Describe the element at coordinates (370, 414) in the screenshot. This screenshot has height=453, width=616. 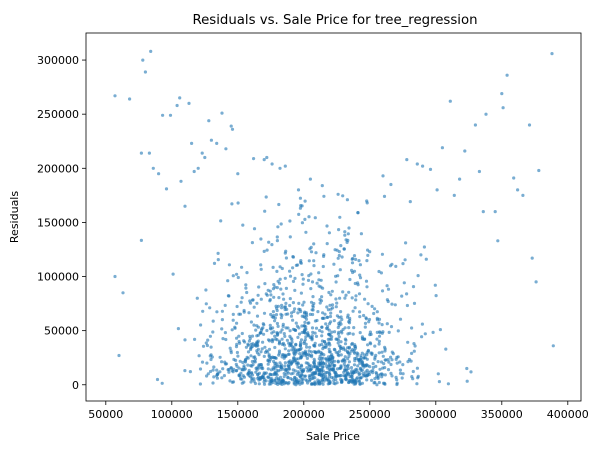
I see `x-tick-label: 250000` at that location.